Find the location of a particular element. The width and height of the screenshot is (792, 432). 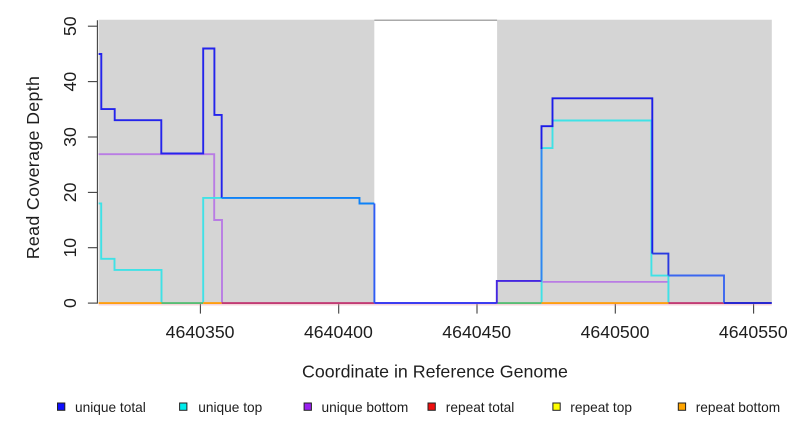

svg-text: repeat total is located at coordinates (480, 407).